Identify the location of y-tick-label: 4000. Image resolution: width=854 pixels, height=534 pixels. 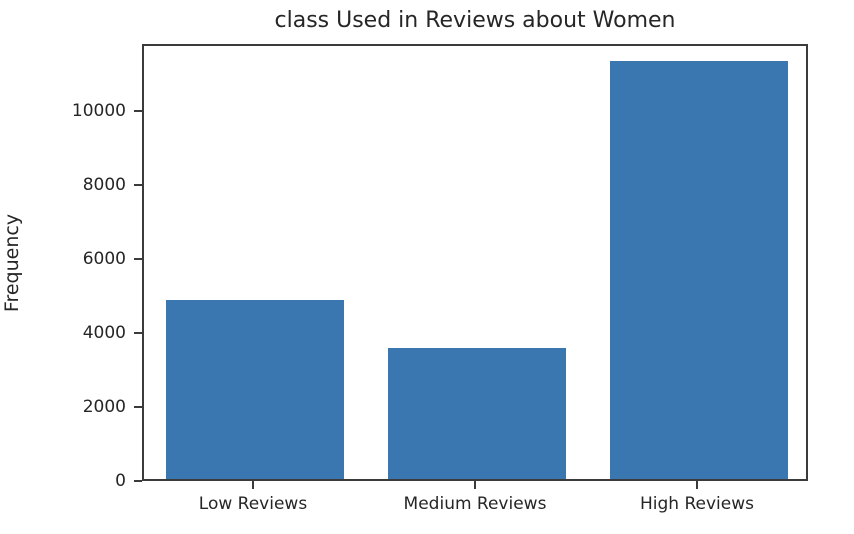
(104, 332).